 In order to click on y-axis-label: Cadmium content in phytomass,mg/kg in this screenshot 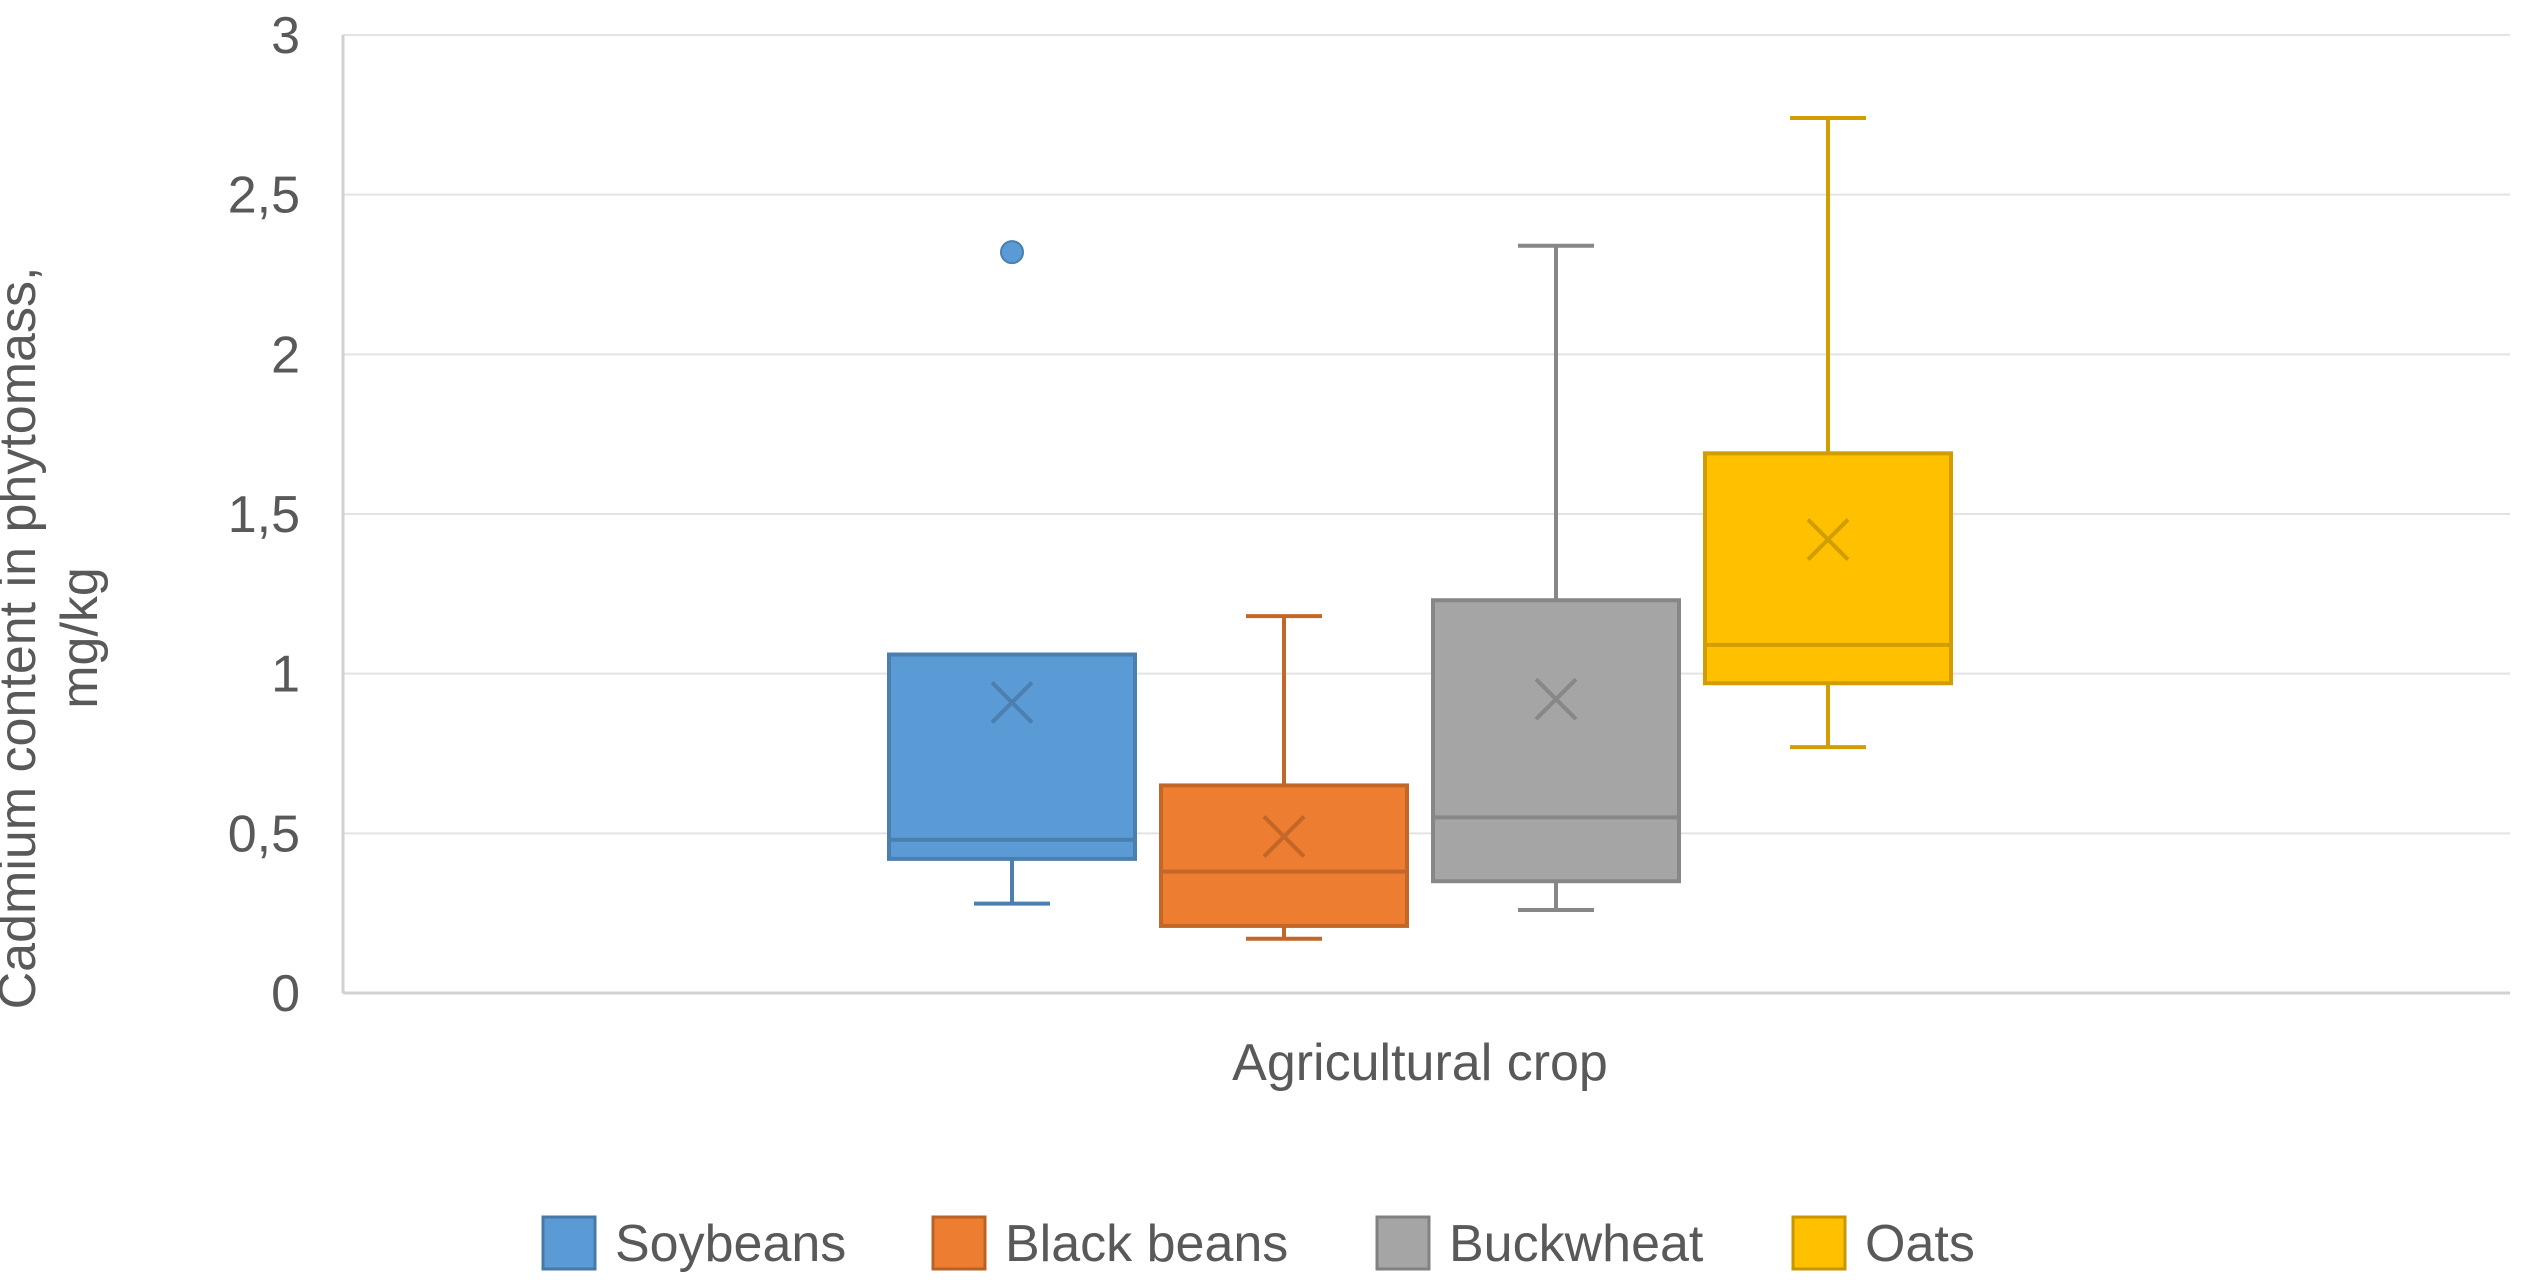, I will do `click(54, 638)`.